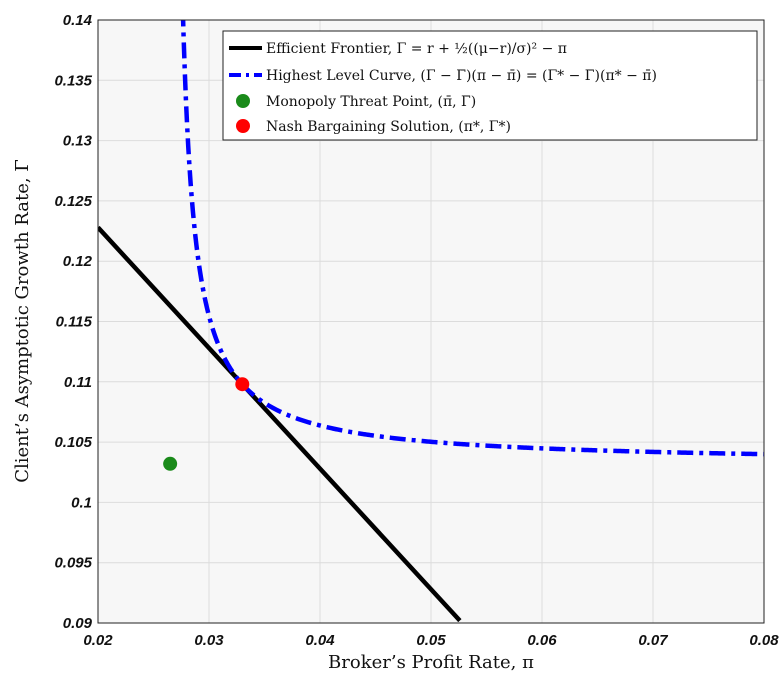  What do you see at coordinates (78, 20) in the screenshot?
I see `y-tick-label: 0.14` at bounding box center [78, 20].